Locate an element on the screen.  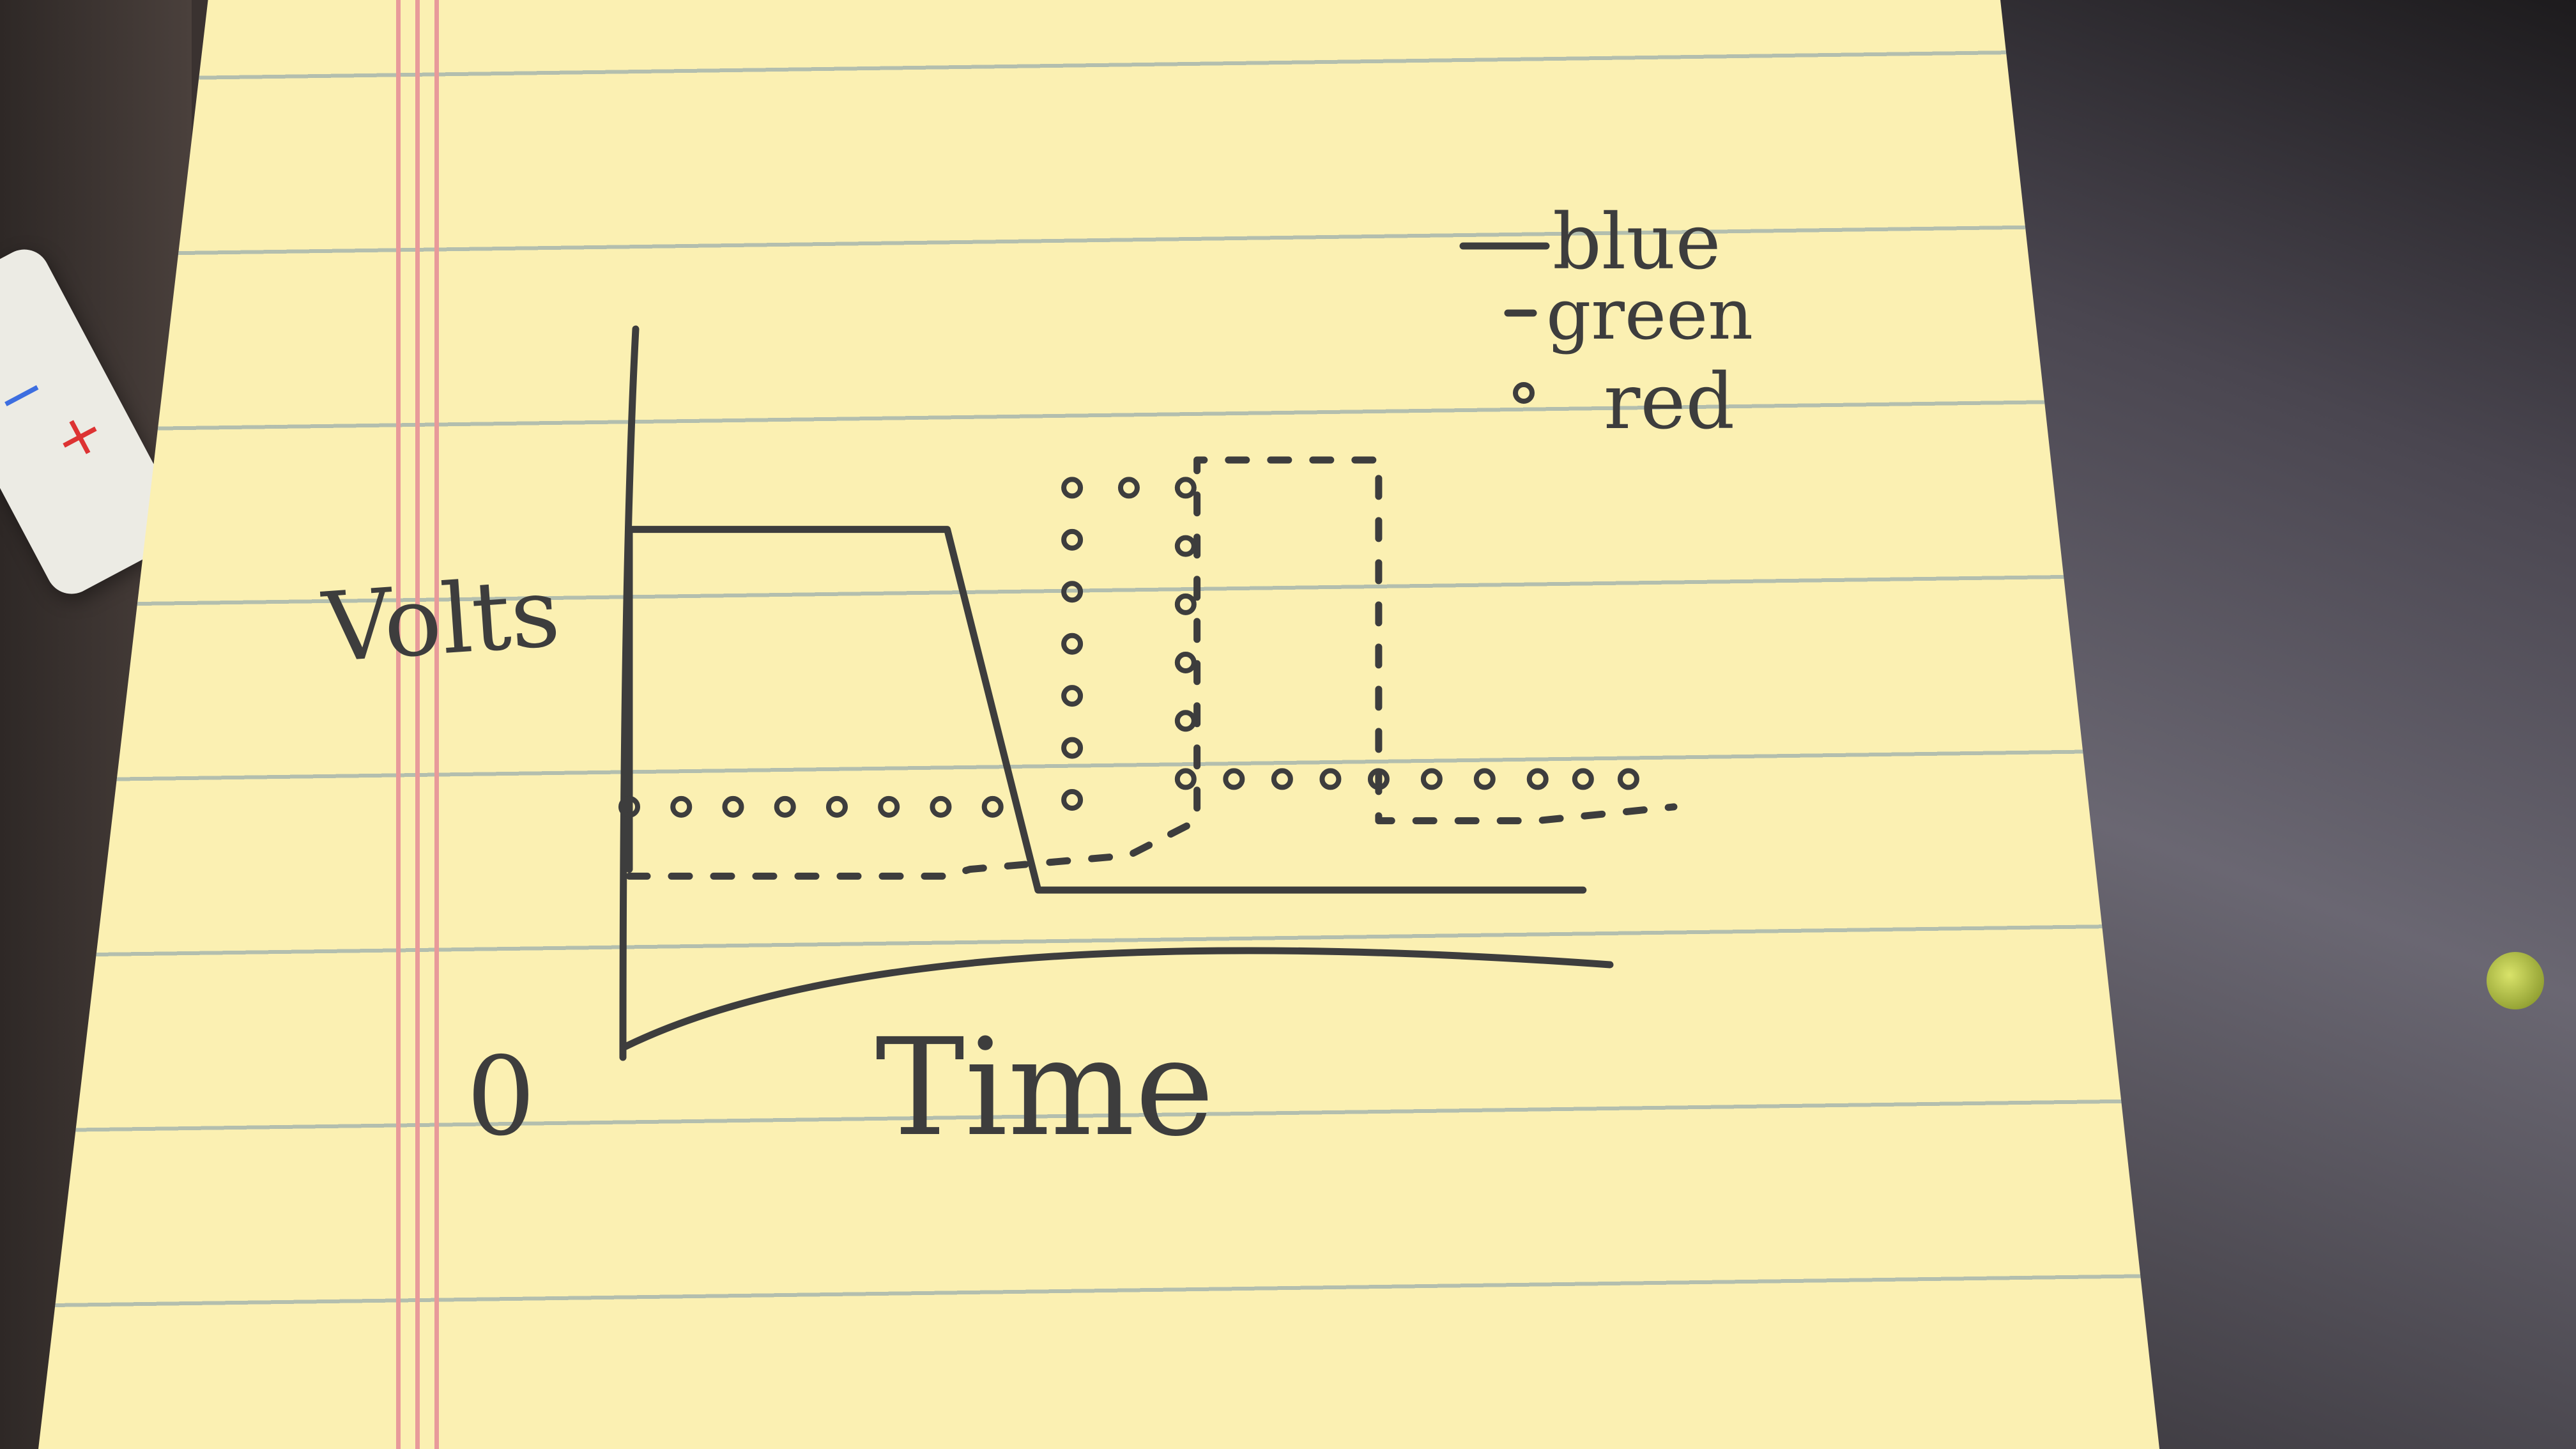
series-blue-line is located at coordinates (1106, 710).